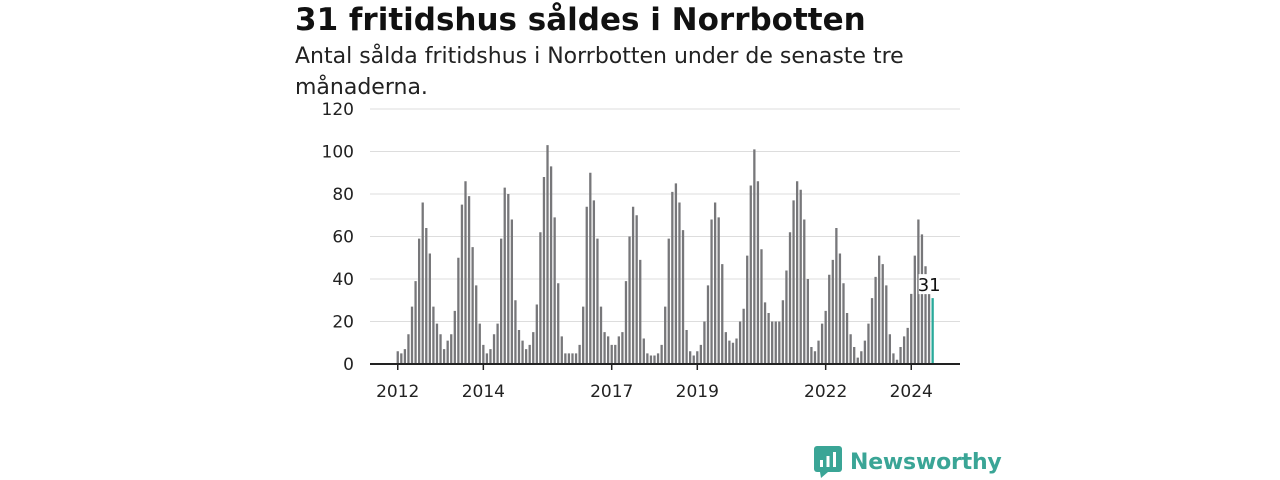 This screenshot has height=480, width=1280. Describe the element at coordinates (825, 392) in the screenshot. I see `x-tick-label: 2022` at that location.